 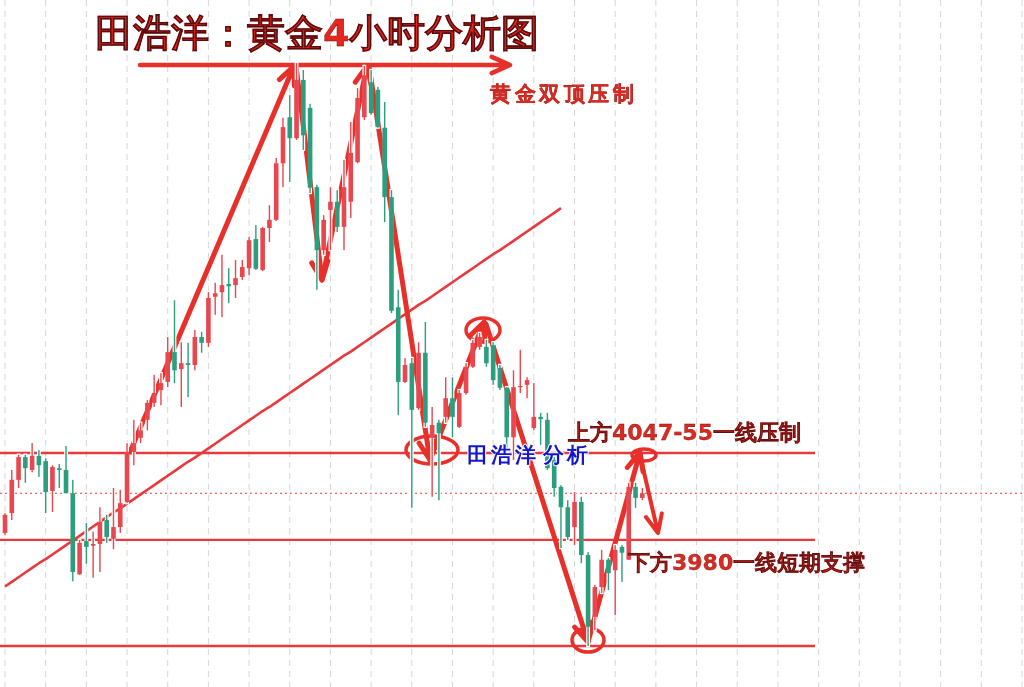 I want to click on ref-line-label: 下方3980一线短期支撑, so click(x=746, y=562).